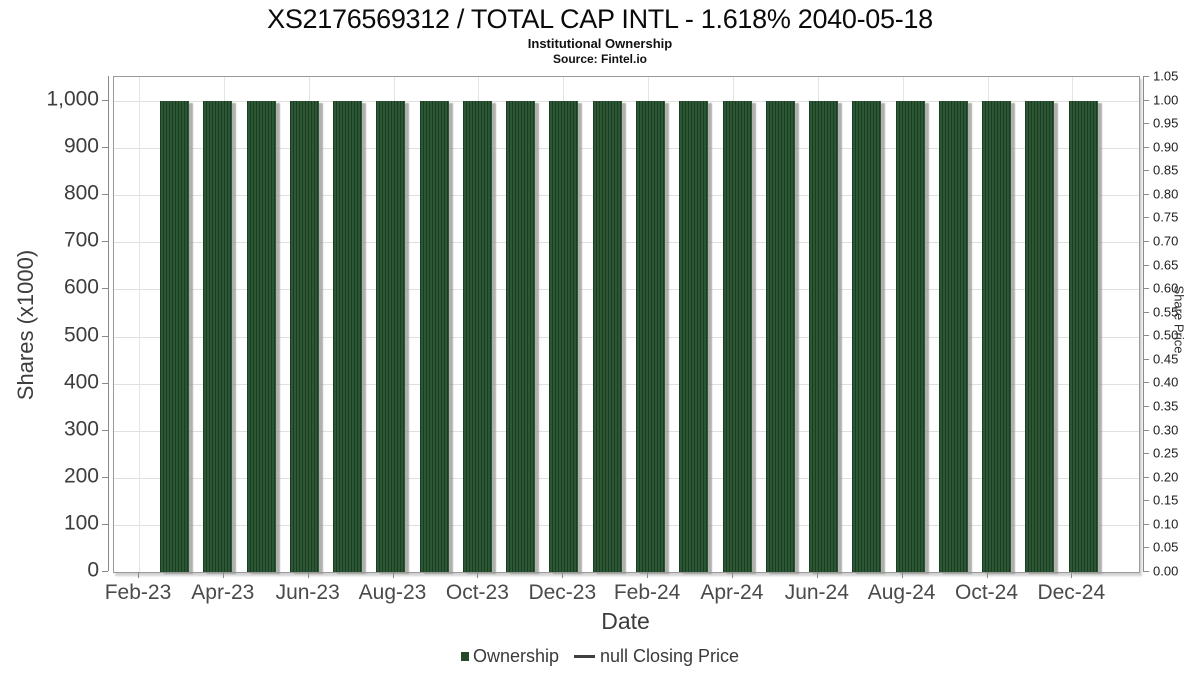 Image resolution: width=1200 pixels, height=675 pixels. Describe the element at coordinates (1071, 592) in the screenshot. I see `x-axis-label: Dec-24` at that location.